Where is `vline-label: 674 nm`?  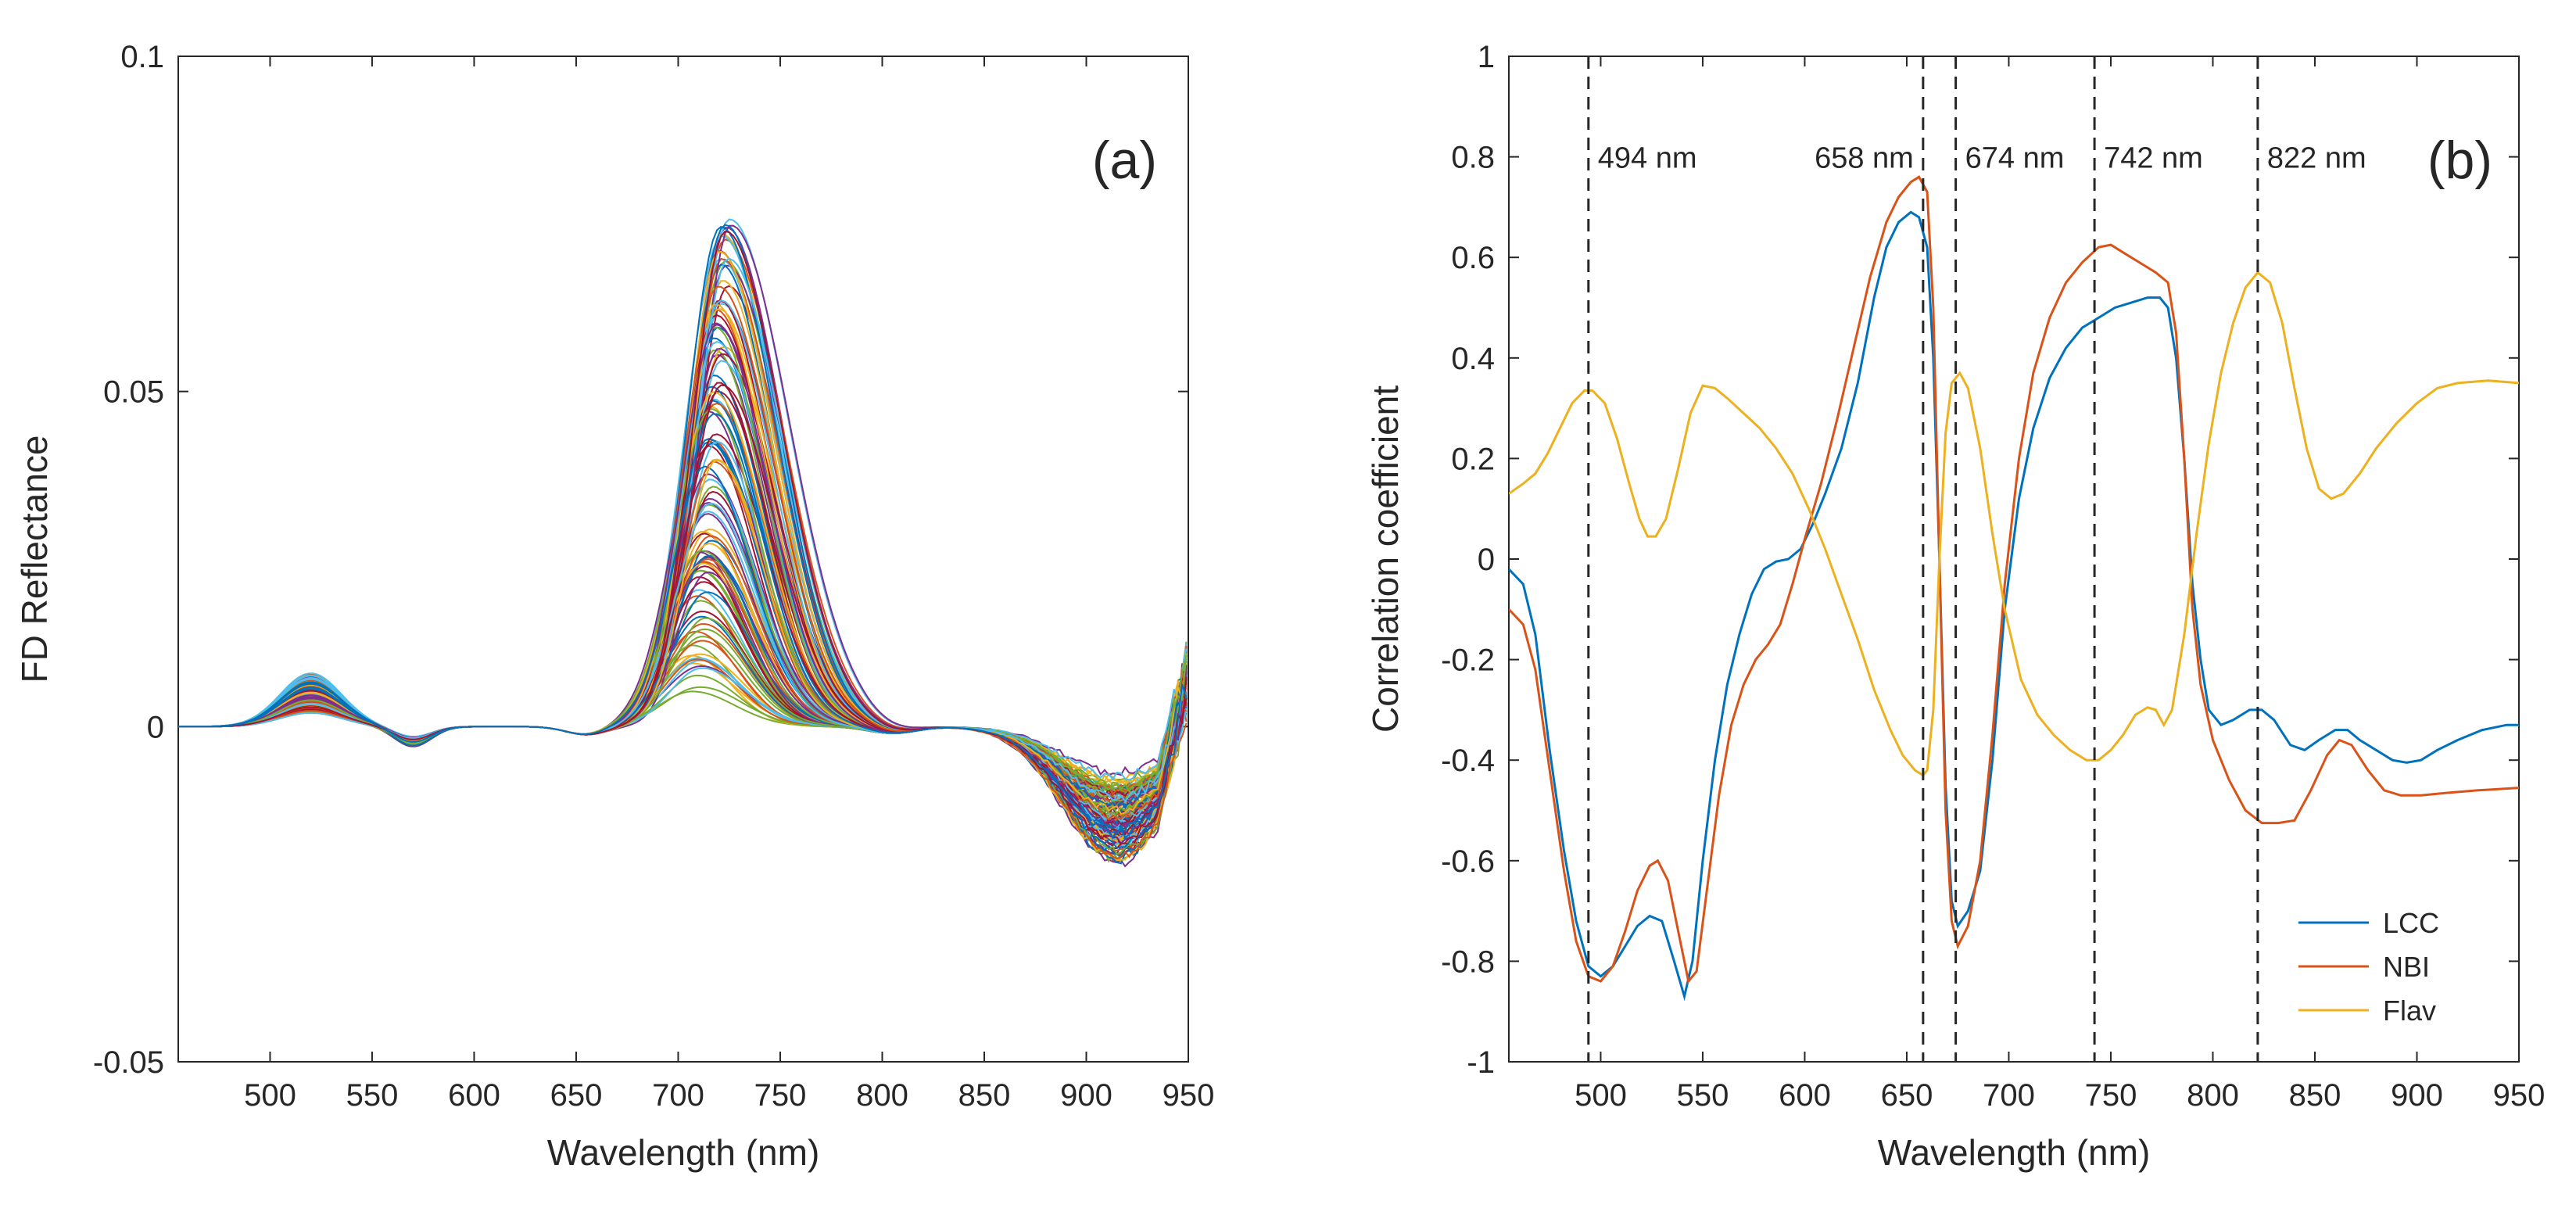
vline-label: 674 nm is located at coordinates (2015, 159).